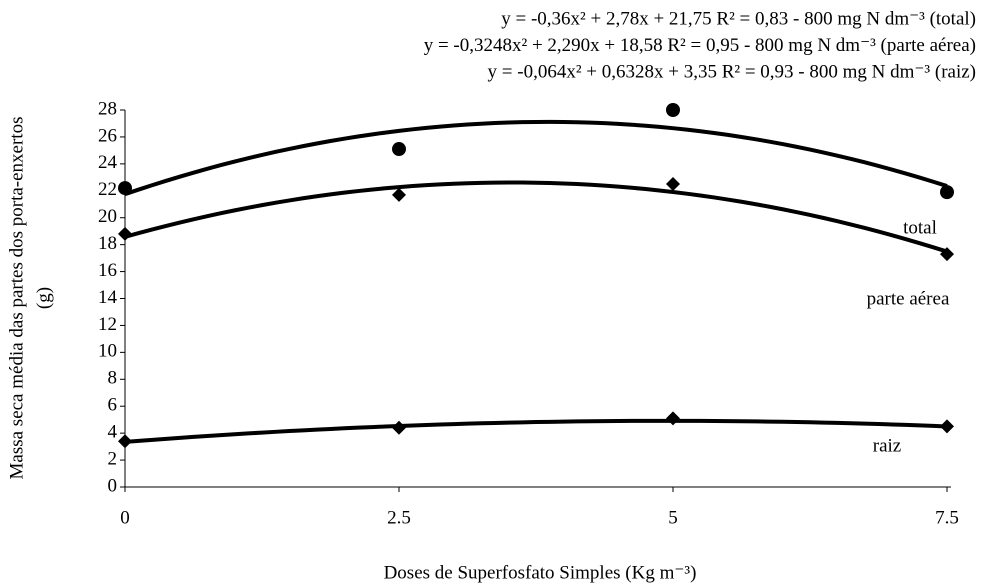 The image size is (981, 588). What do you see at coordinates (107, 324) in the screenshot?
I see `y-tick-label: 12` at bounding box center [107, 324].